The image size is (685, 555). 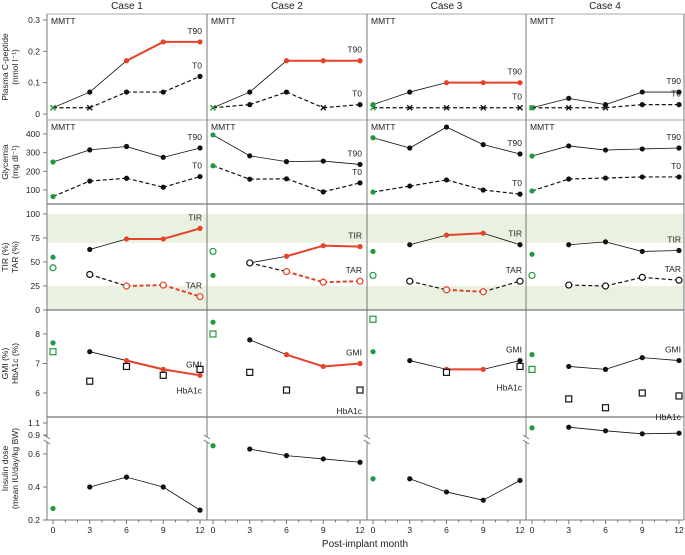 What do you see at coordinates (34, 435) in the screenshot?
I see `y-tick-label: 0.9` at bounding box center [34, 435].